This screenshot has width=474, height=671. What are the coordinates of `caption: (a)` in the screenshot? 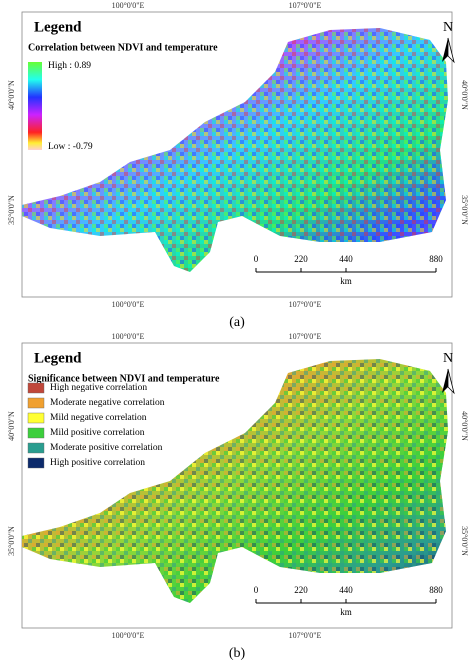 It's located at (237, 322).